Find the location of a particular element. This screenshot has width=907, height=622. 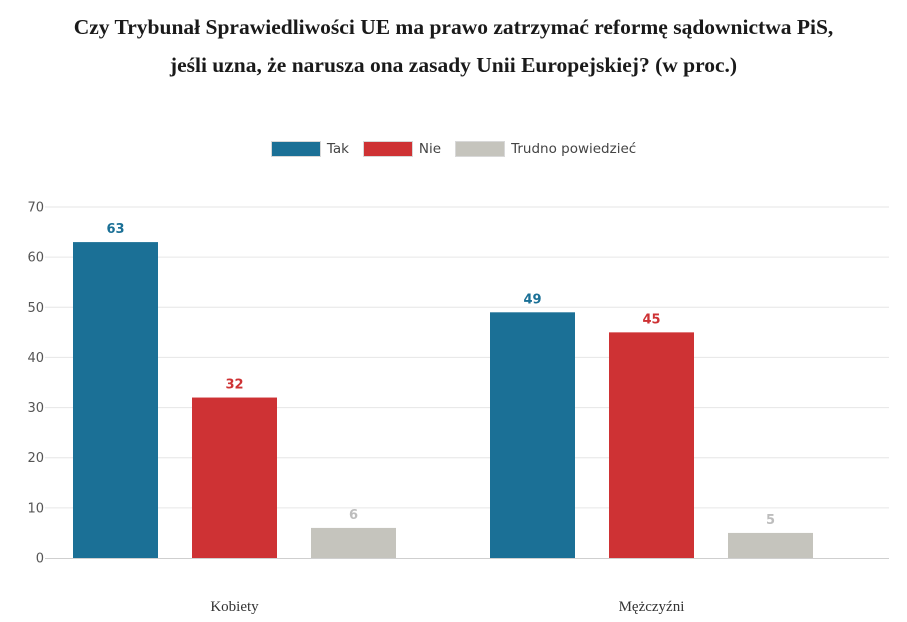

legend-label-nie: Nie is located at coordinates (430, 149).